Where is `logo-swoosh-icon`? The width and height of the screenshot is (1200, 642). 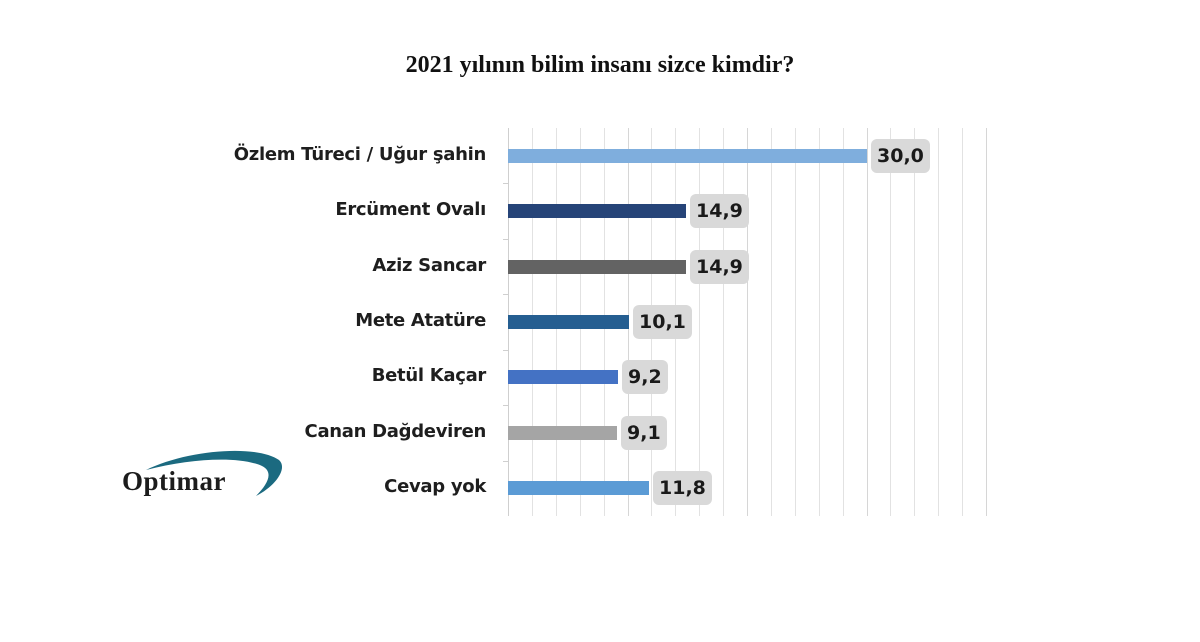
logo-swoosh-icon is located at coordinates (214, 473).